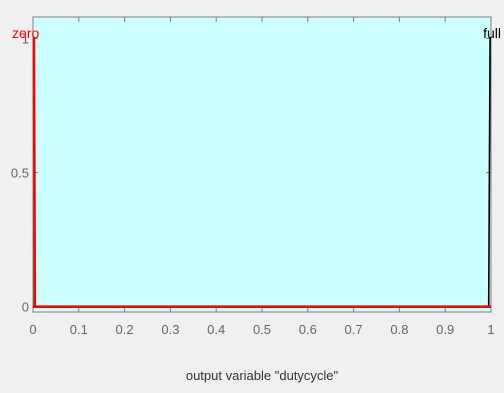  Describe the element at coordinates (399, 329) in the screenshot. I see `x-tick-label: 0.8` at that location.